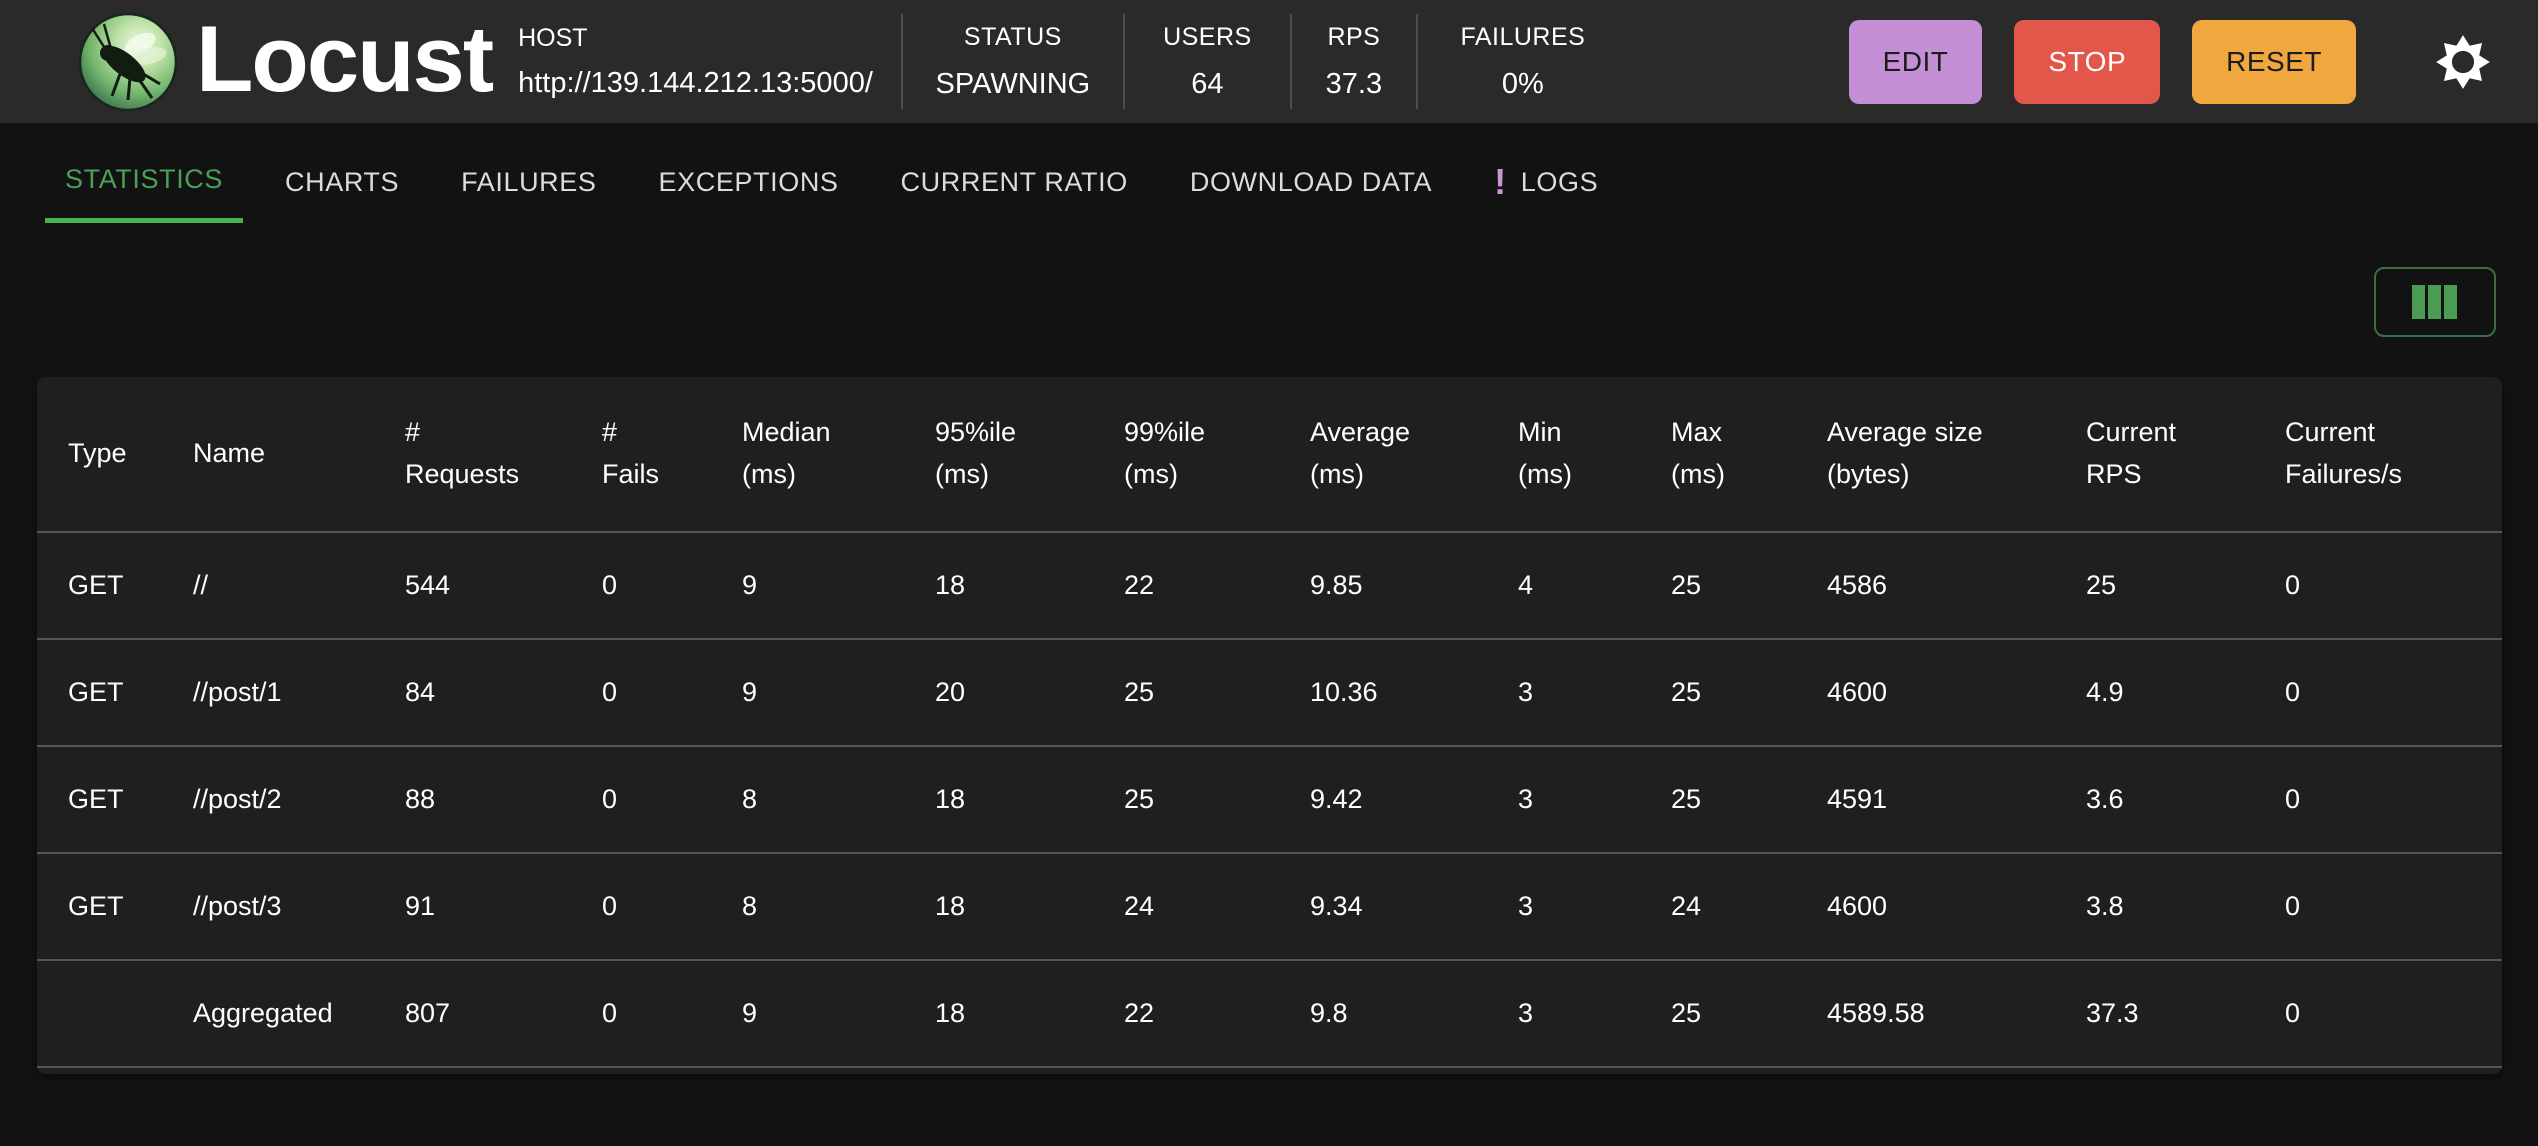 This screenshot has height=1146, width=2538. I want to click on table-cell: 3.6, so click(2105, 799).